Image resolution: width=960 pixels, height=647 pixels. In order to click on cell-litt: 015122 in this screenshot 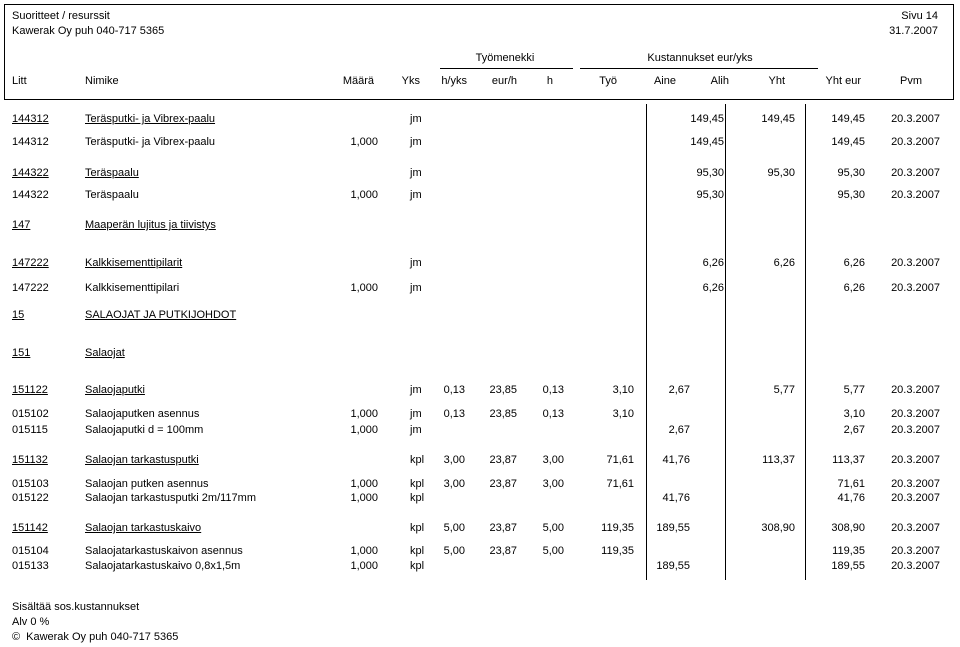, I will do `click(30, 498)`.